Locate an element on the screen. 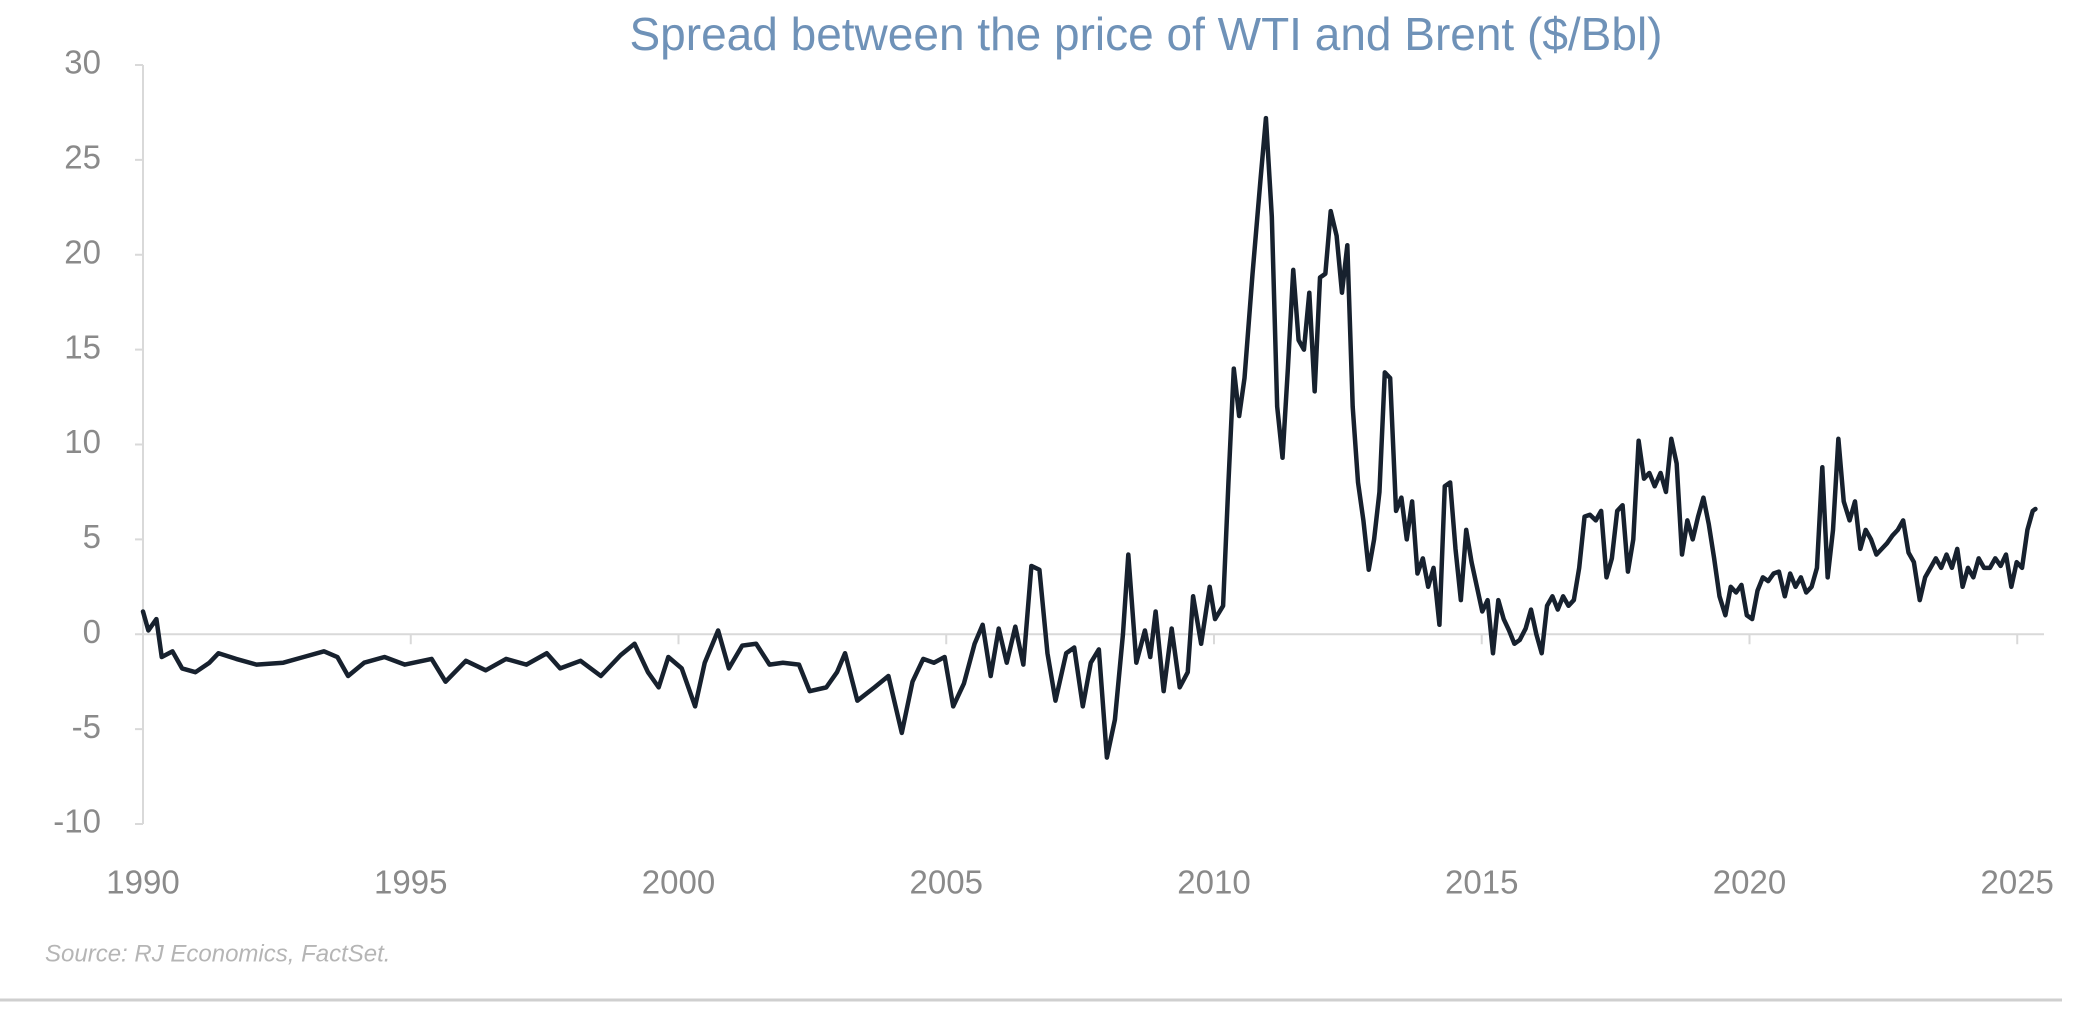 This screenshot has width=2092, height=1018. source-note: Source: RJ Economics, FactSet. is located at coordinates (217, 953).